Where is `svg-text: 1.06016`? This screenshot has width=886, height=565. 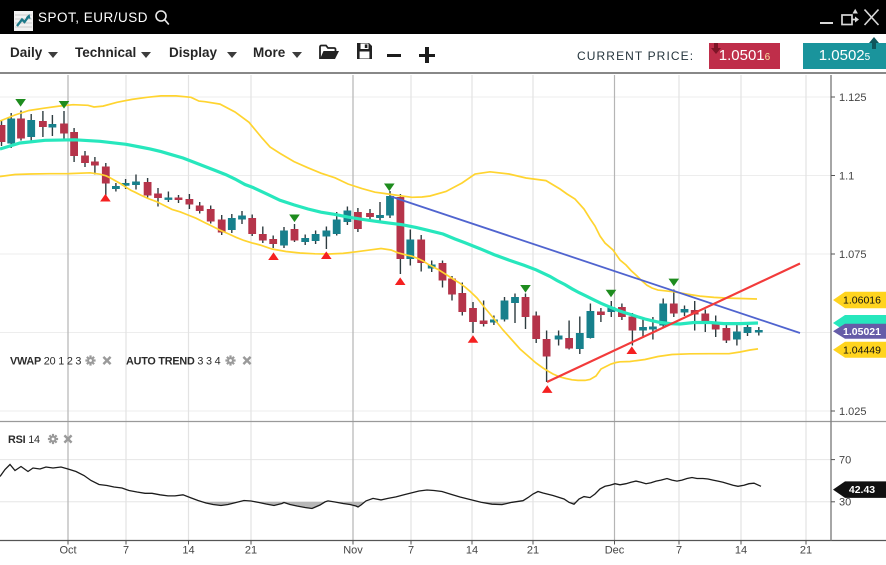 svg-text: 1.06016 is located at coordinates (862, 301).